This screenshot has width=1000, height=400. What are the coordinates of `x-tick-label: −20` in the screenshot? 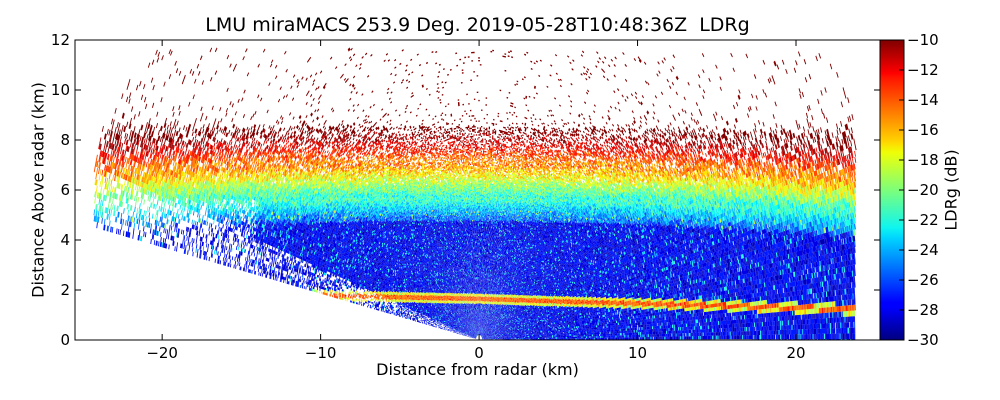 It's located at (162, 353).